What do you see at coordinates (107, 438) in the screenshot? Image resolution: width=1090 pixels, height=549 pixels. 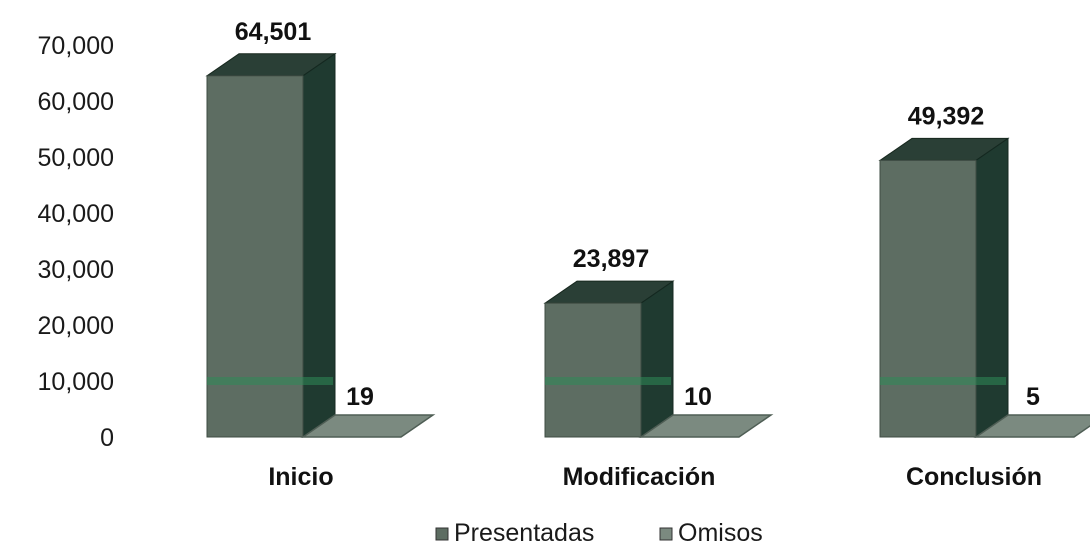 I see `y-tick-label: 0` at bounding box center [107, 438].